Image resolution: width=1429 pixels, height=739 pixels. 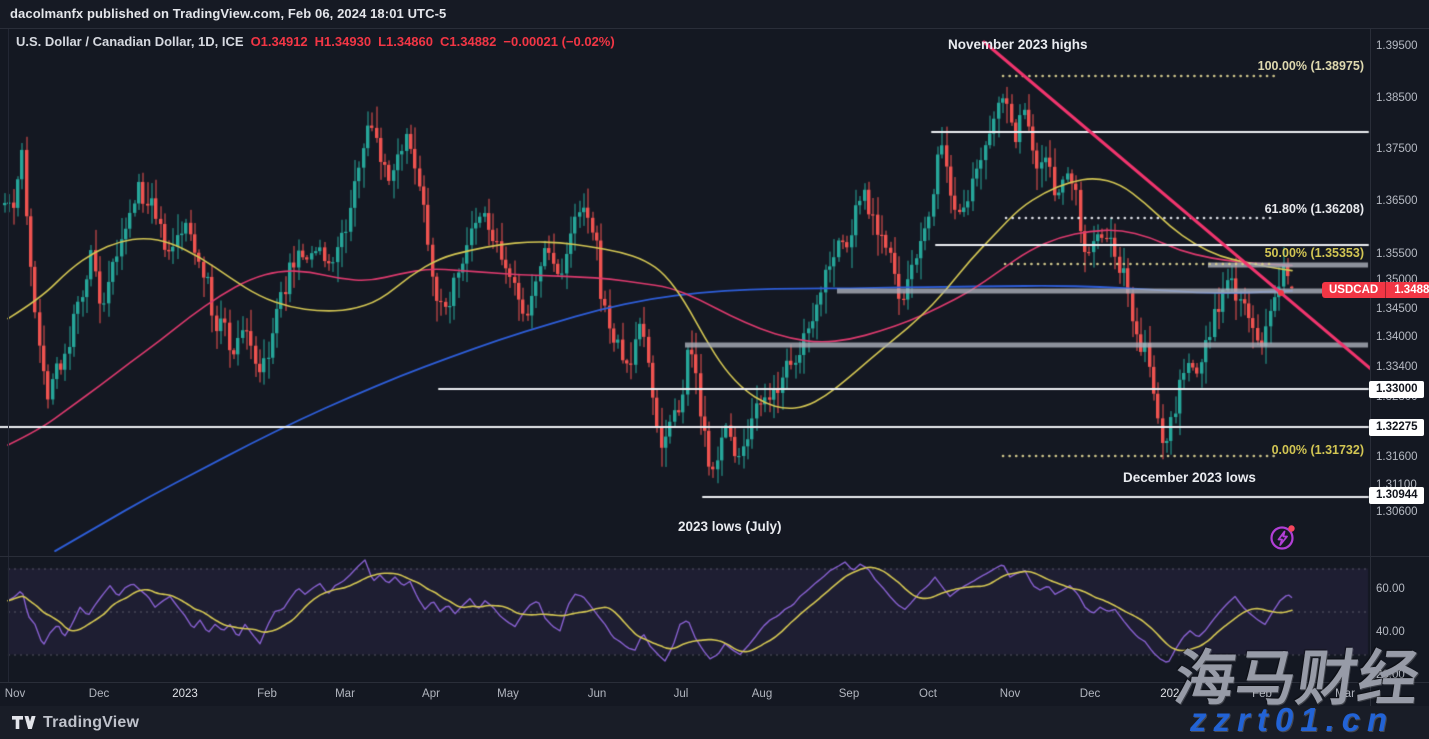 What do you see at coordinates (1397, 512) in the screenshot?
I see `price-tick-1.30600: 1.30600` at bounding box center [1397, 512].